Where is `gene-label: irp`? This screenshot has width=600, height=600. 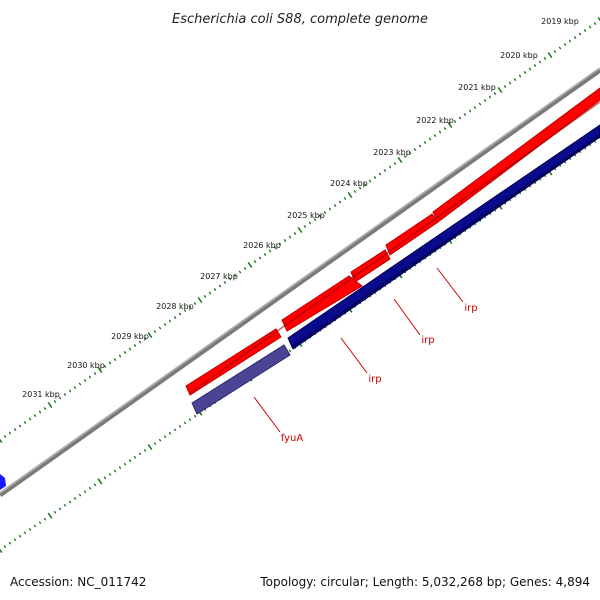 gene-label: irp is located at coordinates (470, 308).